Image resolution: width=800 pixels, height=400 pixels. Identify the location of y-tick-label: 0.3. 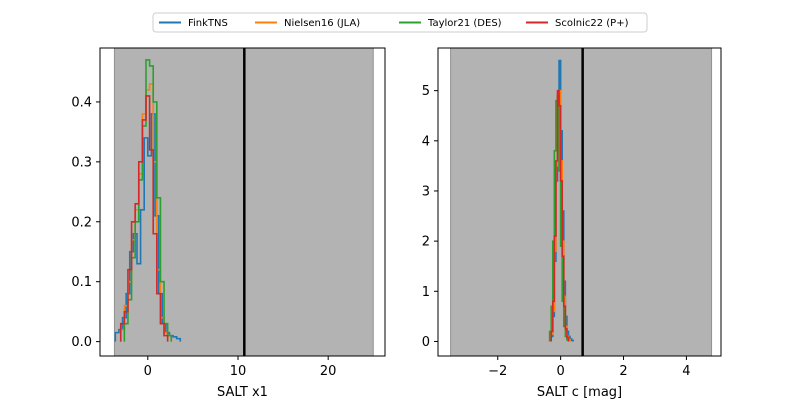
(81, 162).